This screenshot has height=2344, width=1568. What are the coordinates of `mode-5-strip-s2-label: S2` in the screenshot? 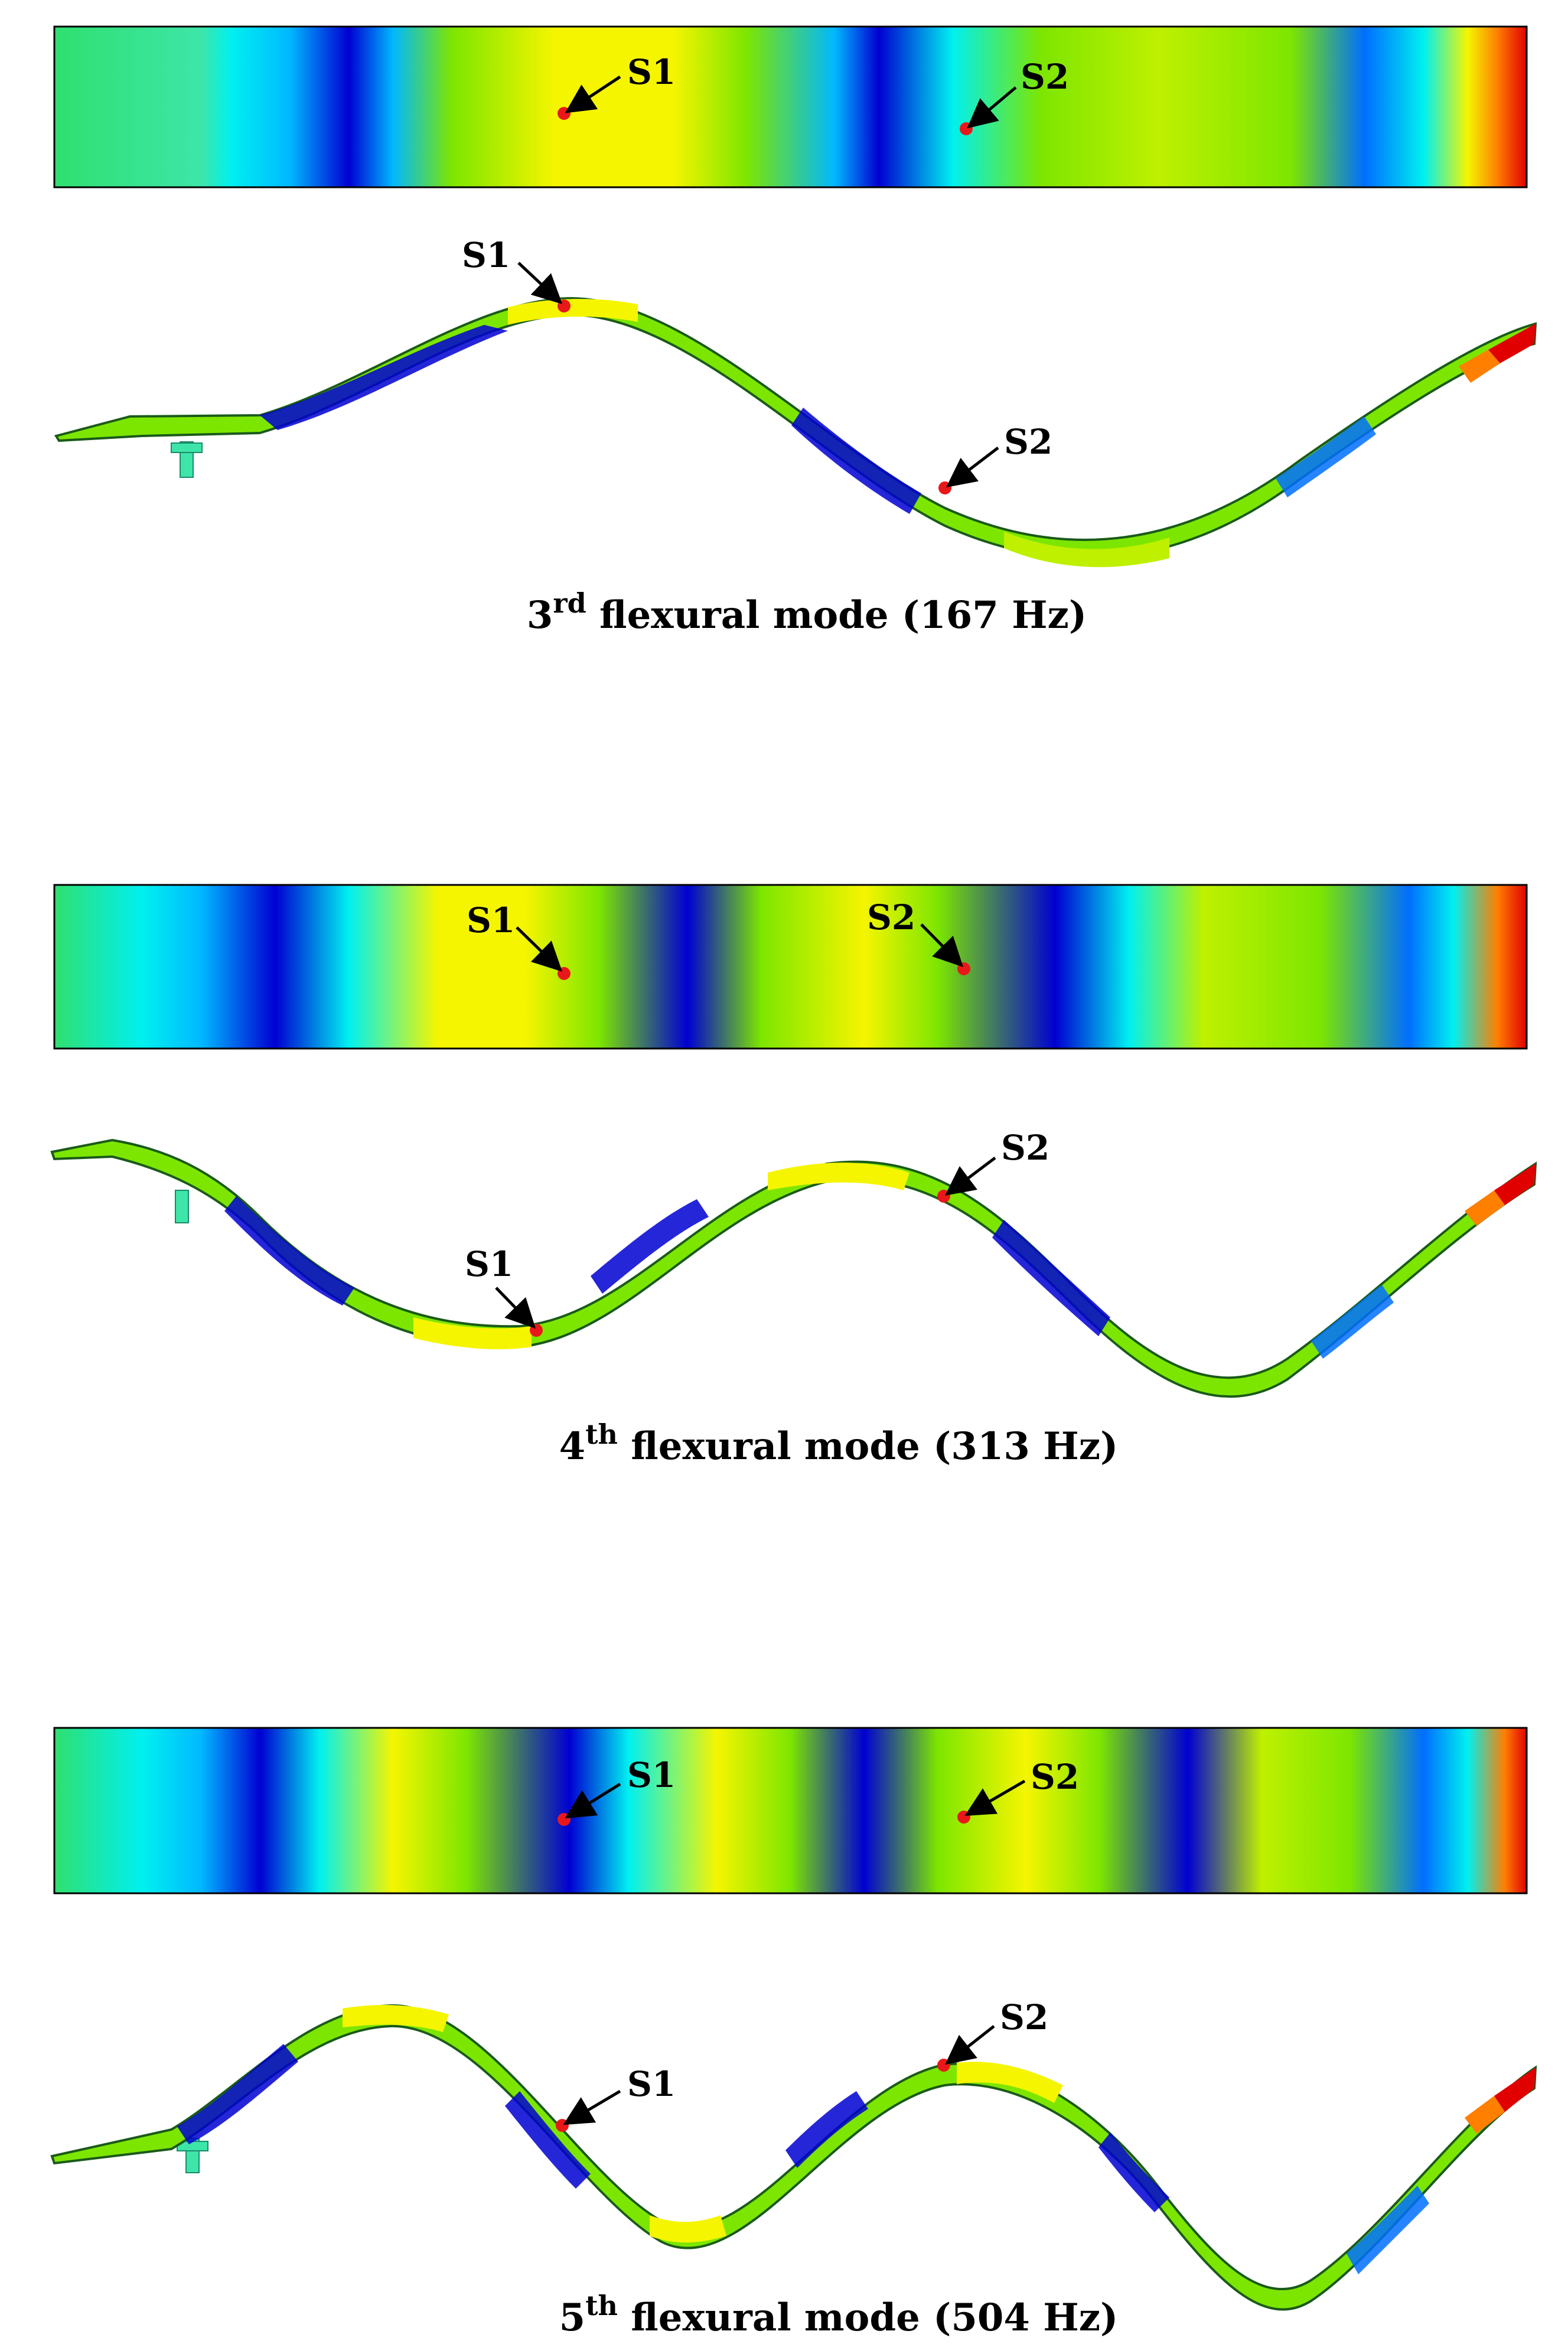 It's located at (1055, 1777).